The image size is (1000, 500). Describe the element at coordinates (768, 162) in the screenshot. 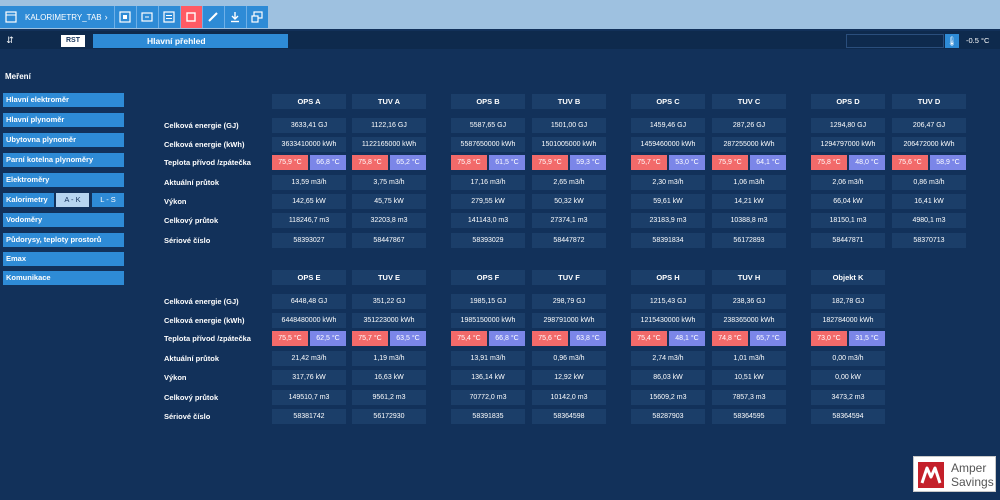

I see `return-temp-cell: 64,1 °C` at that location.